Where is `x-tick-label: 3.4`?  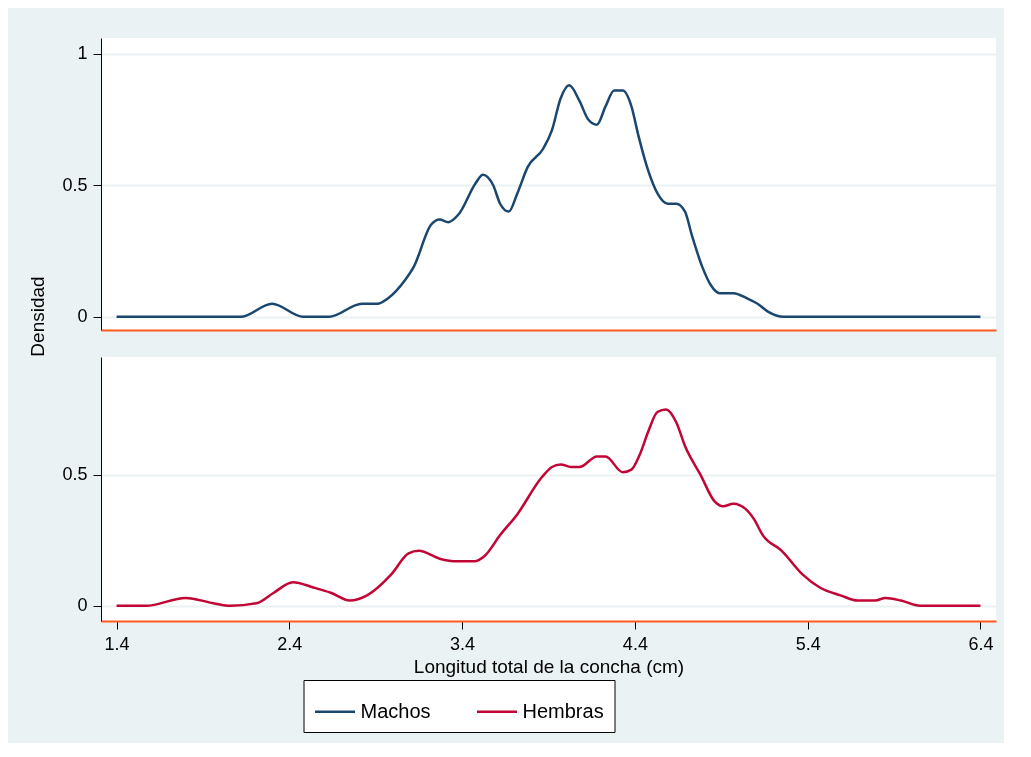
x-tick-label: 3.4 is located at coordinates (463, 643).